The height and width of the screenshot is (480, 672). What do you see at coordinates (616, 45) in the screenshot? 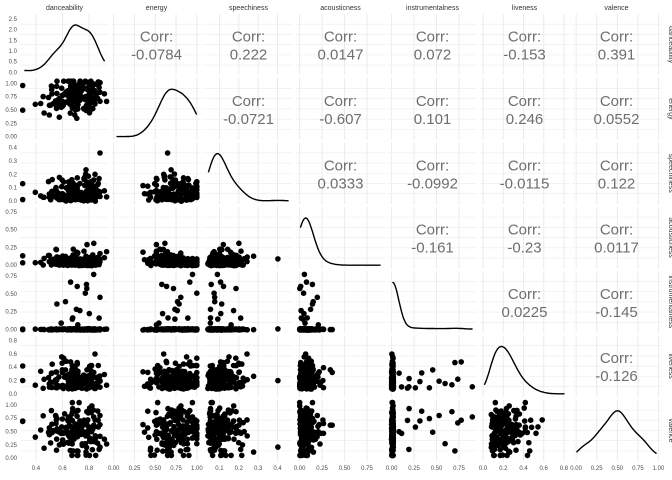
I see `panel-danceability-valence: Corr:0.391` at bounding box center [616, 45].